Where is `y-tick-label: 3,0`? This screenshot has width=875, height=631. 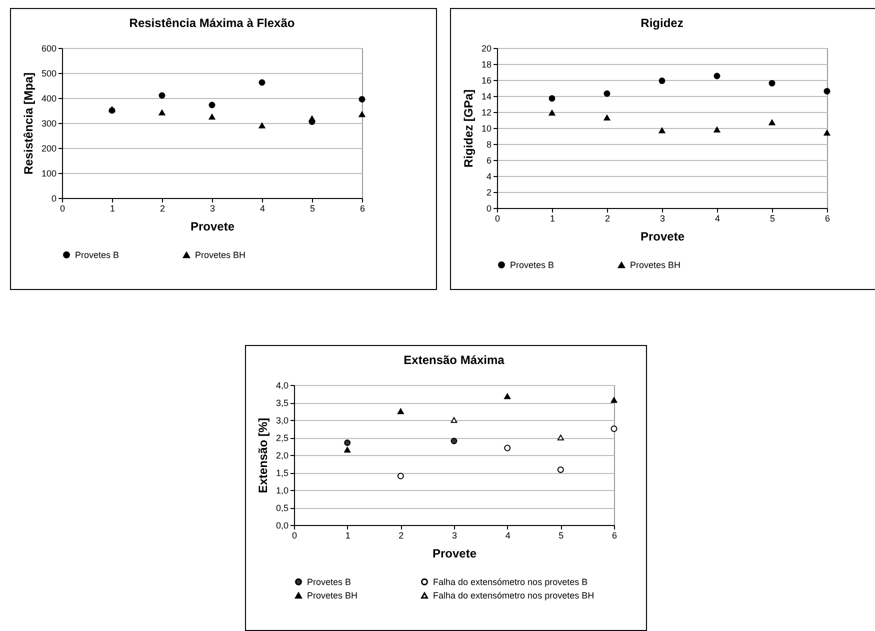 y-tick-label: 3,0 is located at coordinates (282, 421).